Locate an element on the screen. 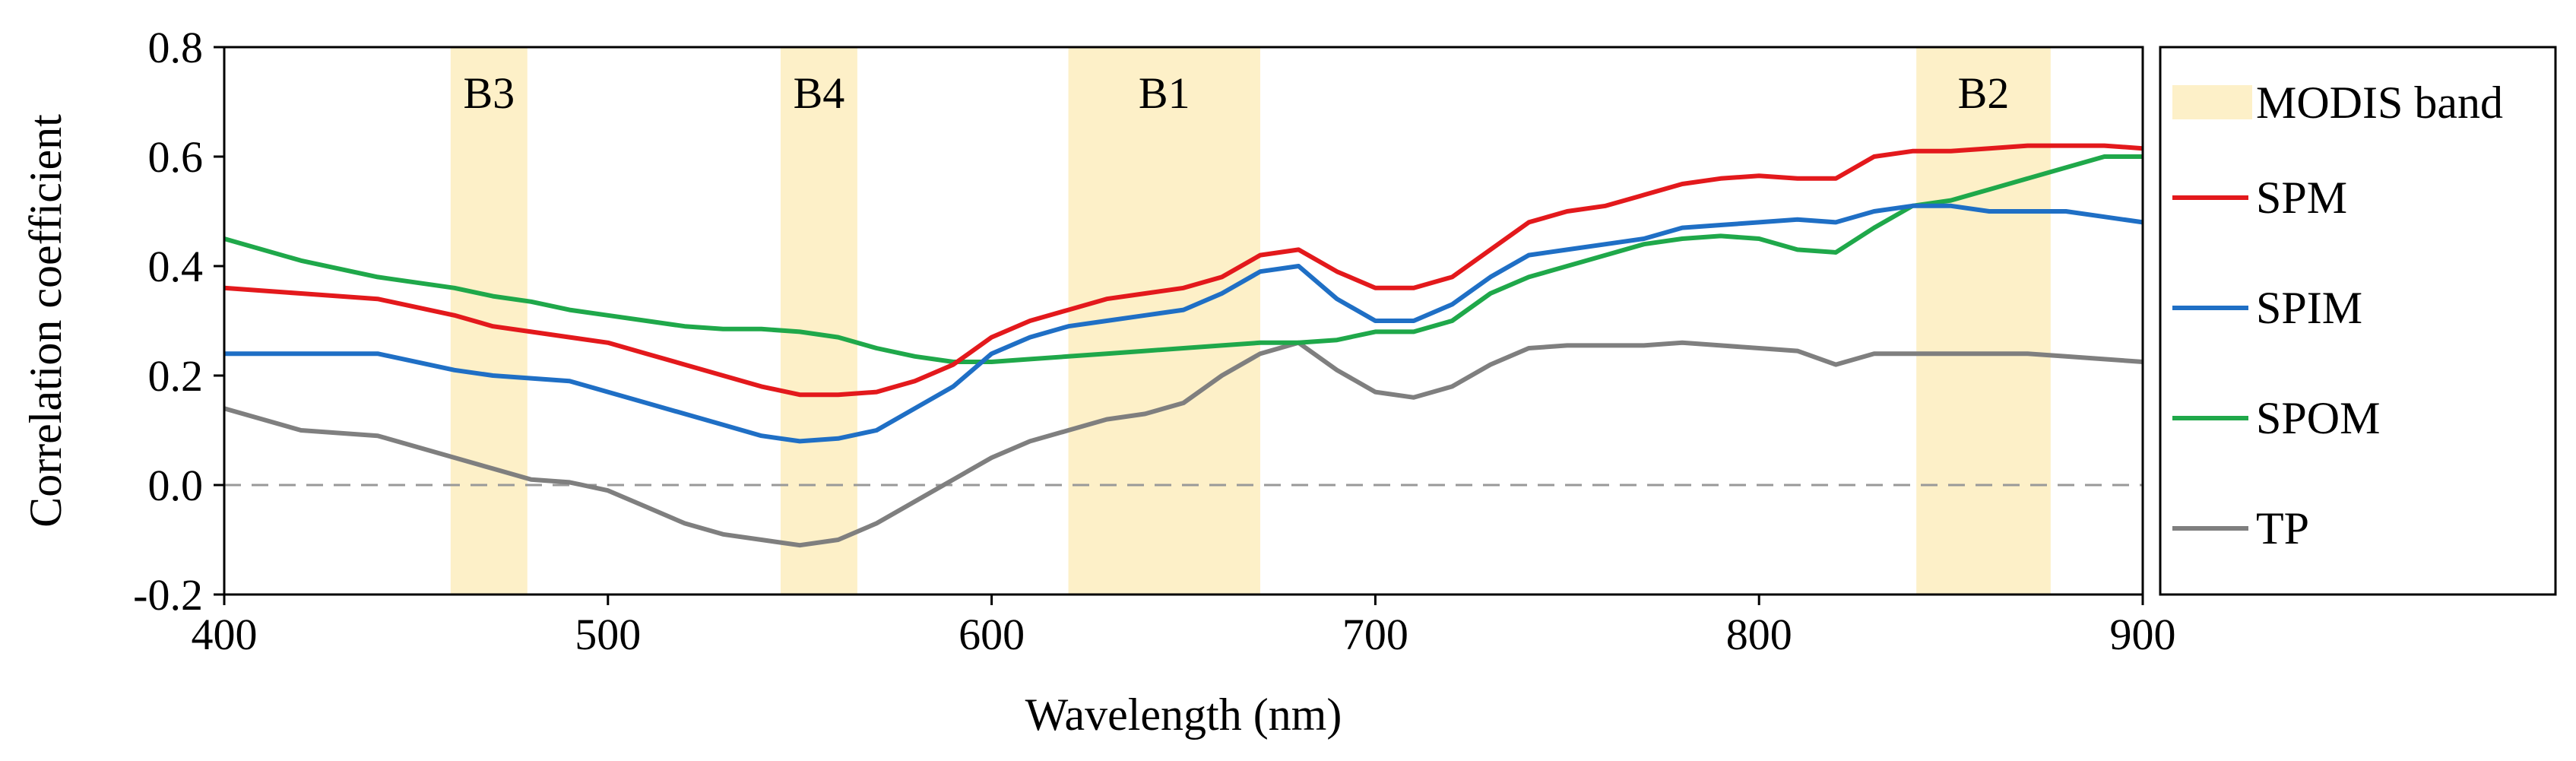  legend-label-spim: SPIM is located at coordinates (2309, 308).